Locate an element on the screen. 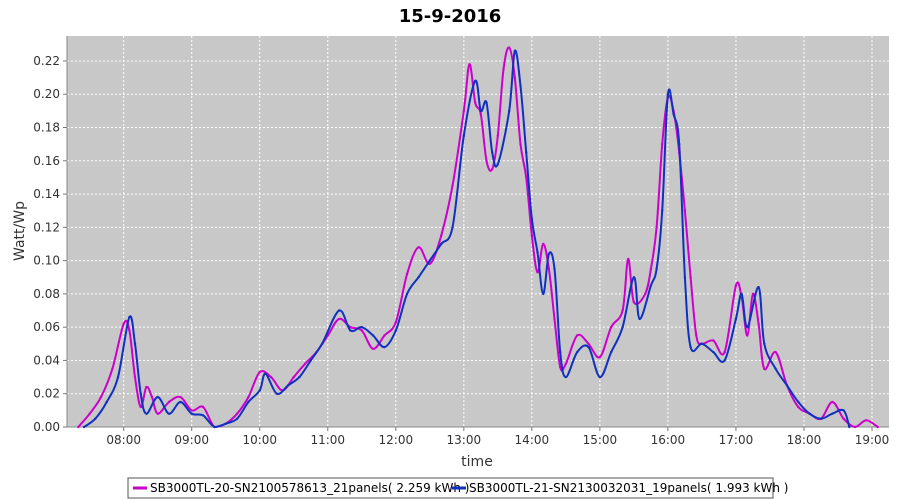 This screenshot has height=500, width=900. chart-title: 15-9-2016 is located at coordinates (450, 16).